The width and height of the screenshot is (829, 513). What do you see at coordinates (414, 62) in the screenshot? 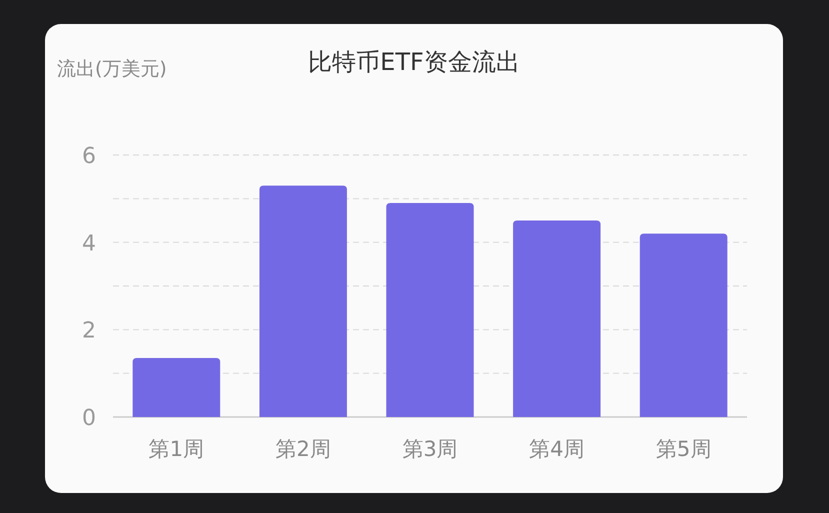
I see `chart-title: 比特币ETF资金流出` at bounding box center [414, 62].